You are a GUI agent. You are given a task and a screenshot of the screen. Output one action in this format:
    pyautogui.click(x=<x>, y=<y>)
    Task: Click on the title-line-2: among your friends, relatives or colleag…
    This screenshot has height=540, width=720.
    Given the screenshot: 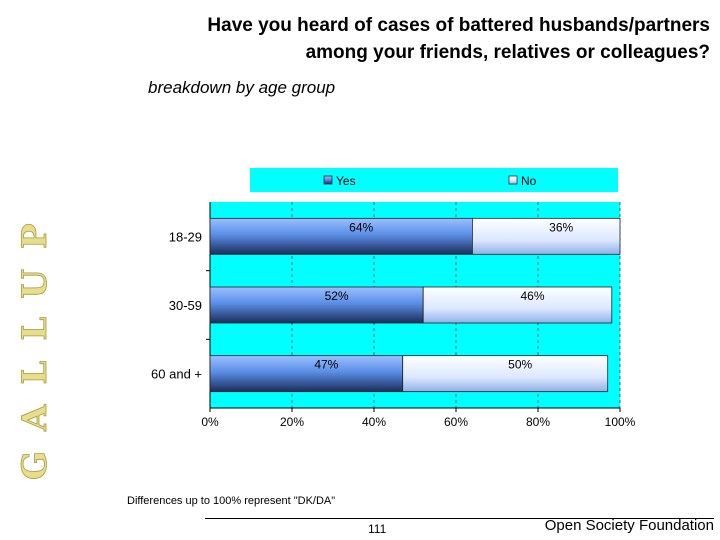 What is the action you would take?
    pyautogui.click(x=507, y=52)
    